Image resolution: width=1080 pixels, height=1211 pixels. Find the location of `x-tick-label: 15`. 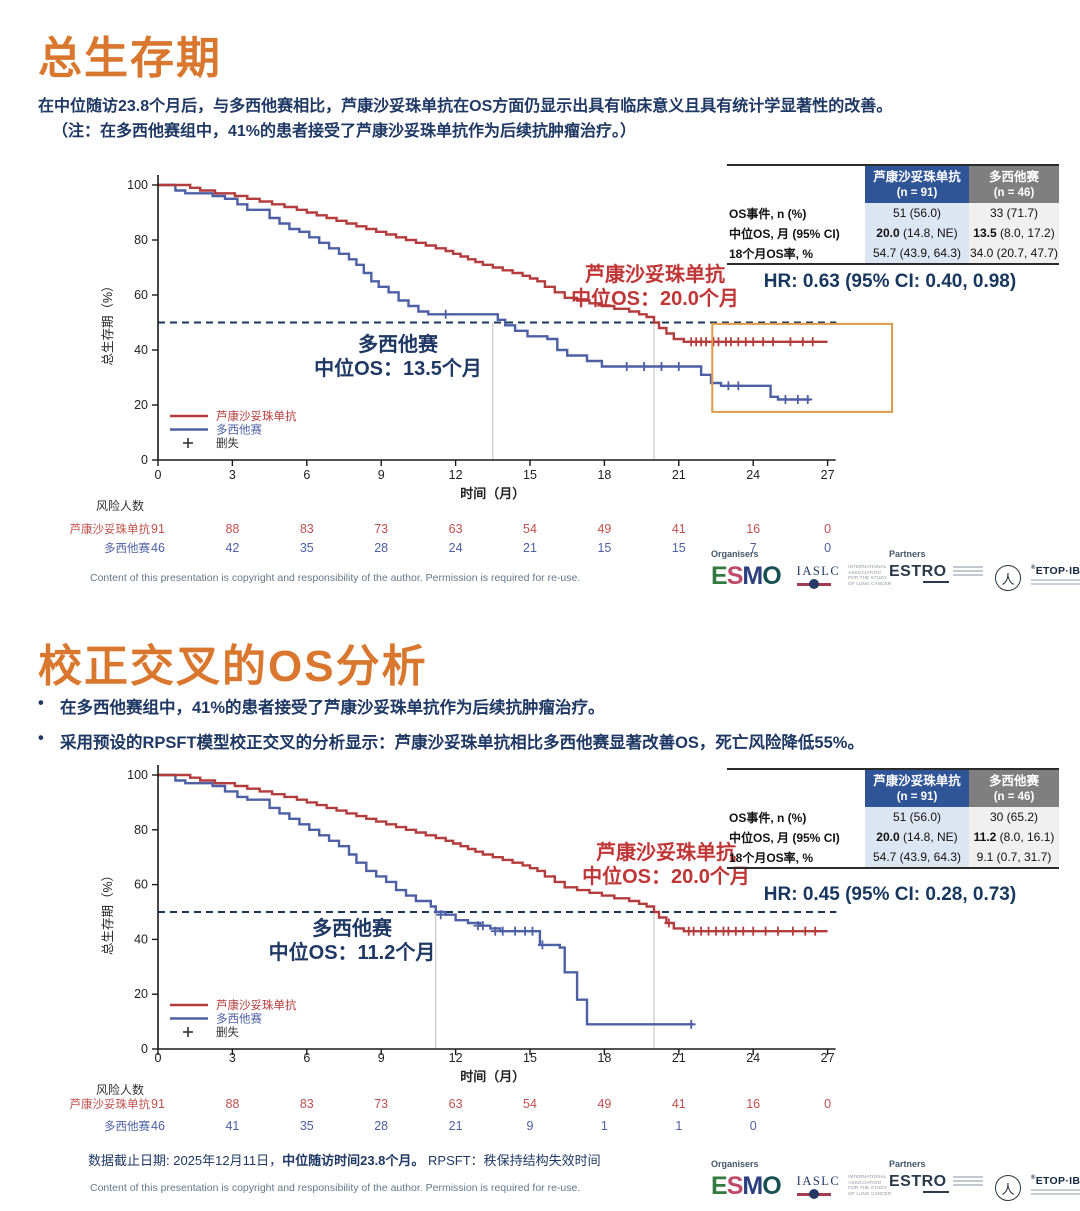

x-tick-label: 15 is located at coordinates (530, 1058).